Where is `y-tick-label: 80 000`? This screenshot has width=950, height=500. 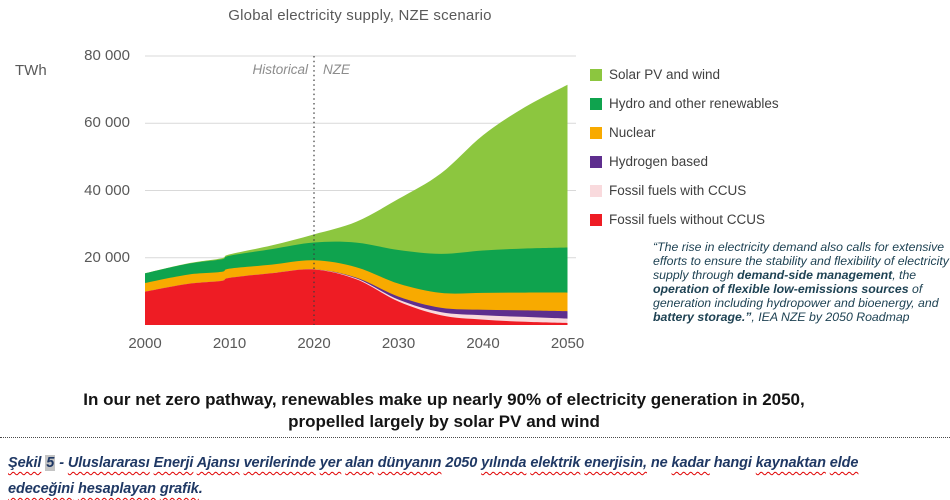 y-tick-label: 80 000 is located at coordinates (107, 55).